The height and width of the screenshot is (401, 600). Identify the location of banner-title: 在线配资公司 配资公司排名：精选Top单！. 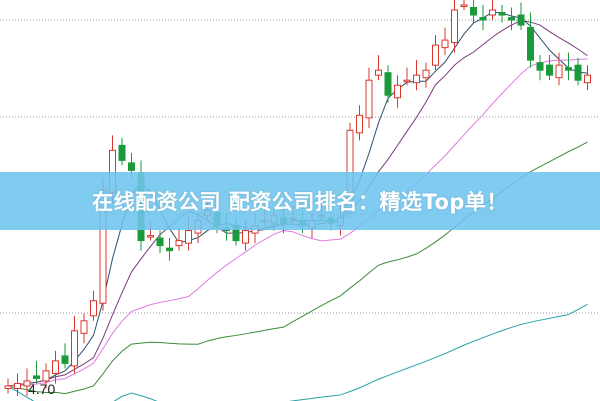
(300, 202).